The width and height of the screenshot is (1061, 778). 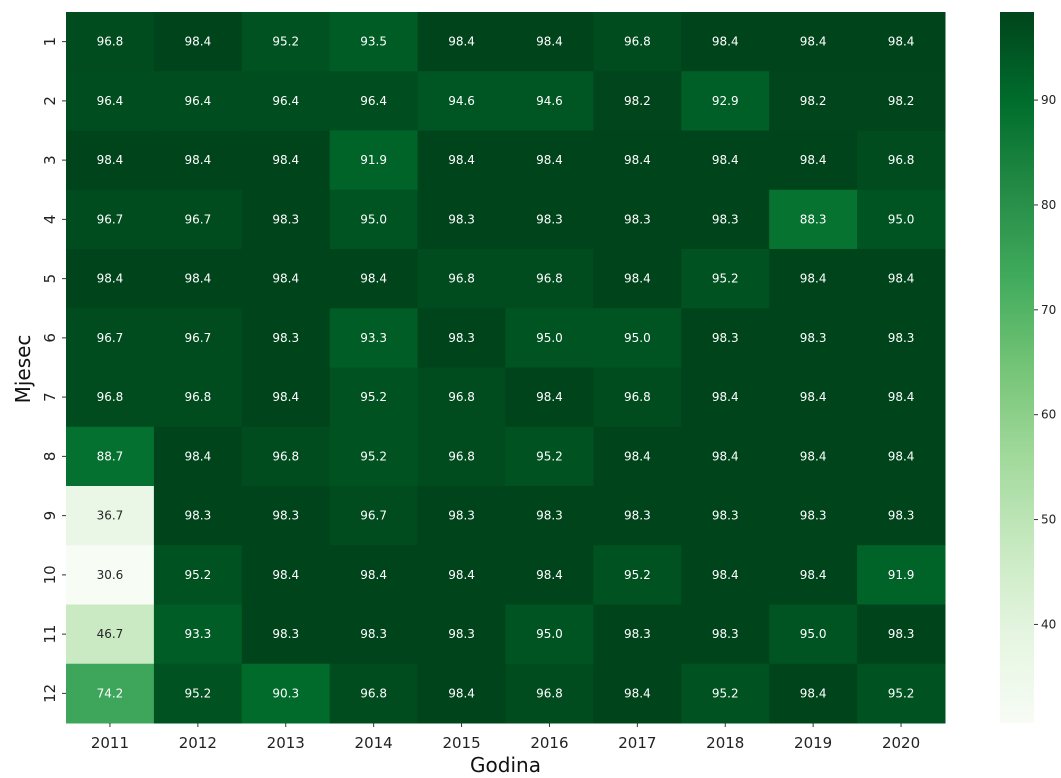 What do you see at coordinates (110, 743) in the screenshot?
I see `x-tick-label: 2011` at bounding box center [110, 743].